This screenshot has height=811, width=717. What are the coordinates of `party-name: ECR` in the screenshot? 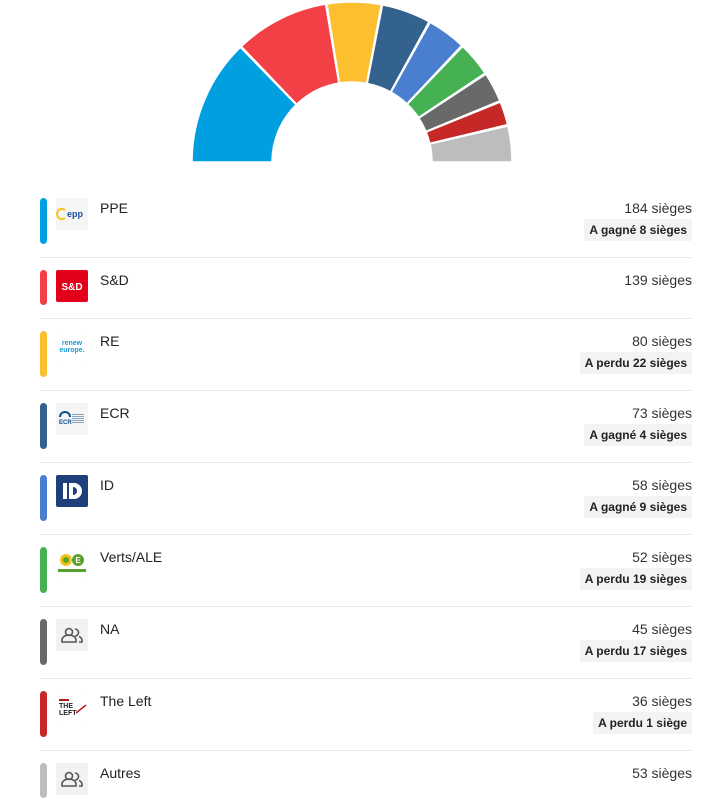 It's located at (115, 413).